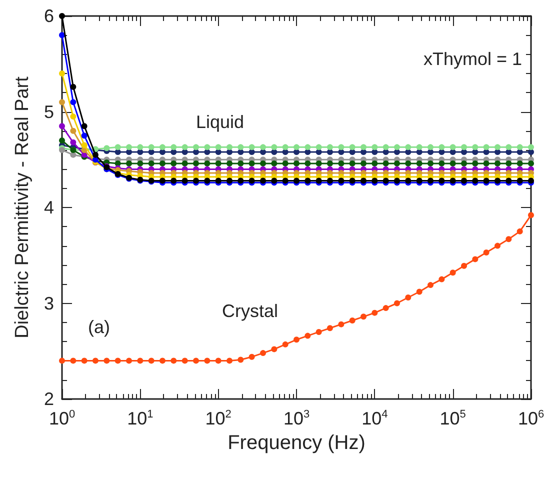 The height and width of the screenshot is (479, 552). What do you see at coordinates (472, 59) in the screenshot?
I see `annotation: xThymol = 1` at bounding box center [472, 59].